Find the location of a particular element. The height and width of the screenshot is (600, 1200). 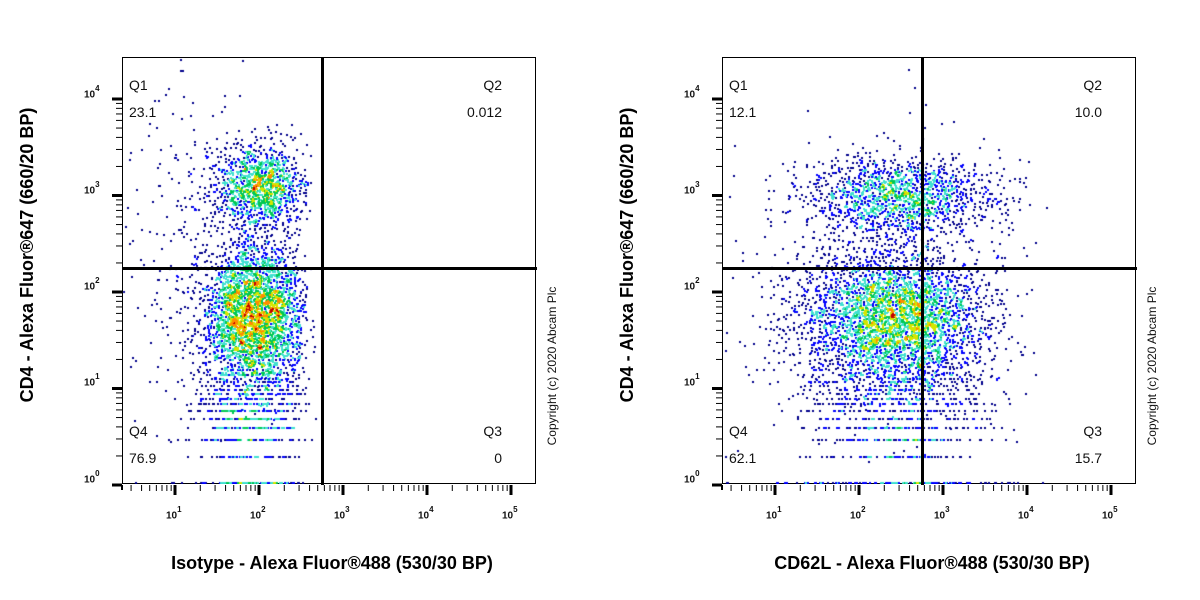

q4-value: 76.9 is located at coordinates (143, 458).